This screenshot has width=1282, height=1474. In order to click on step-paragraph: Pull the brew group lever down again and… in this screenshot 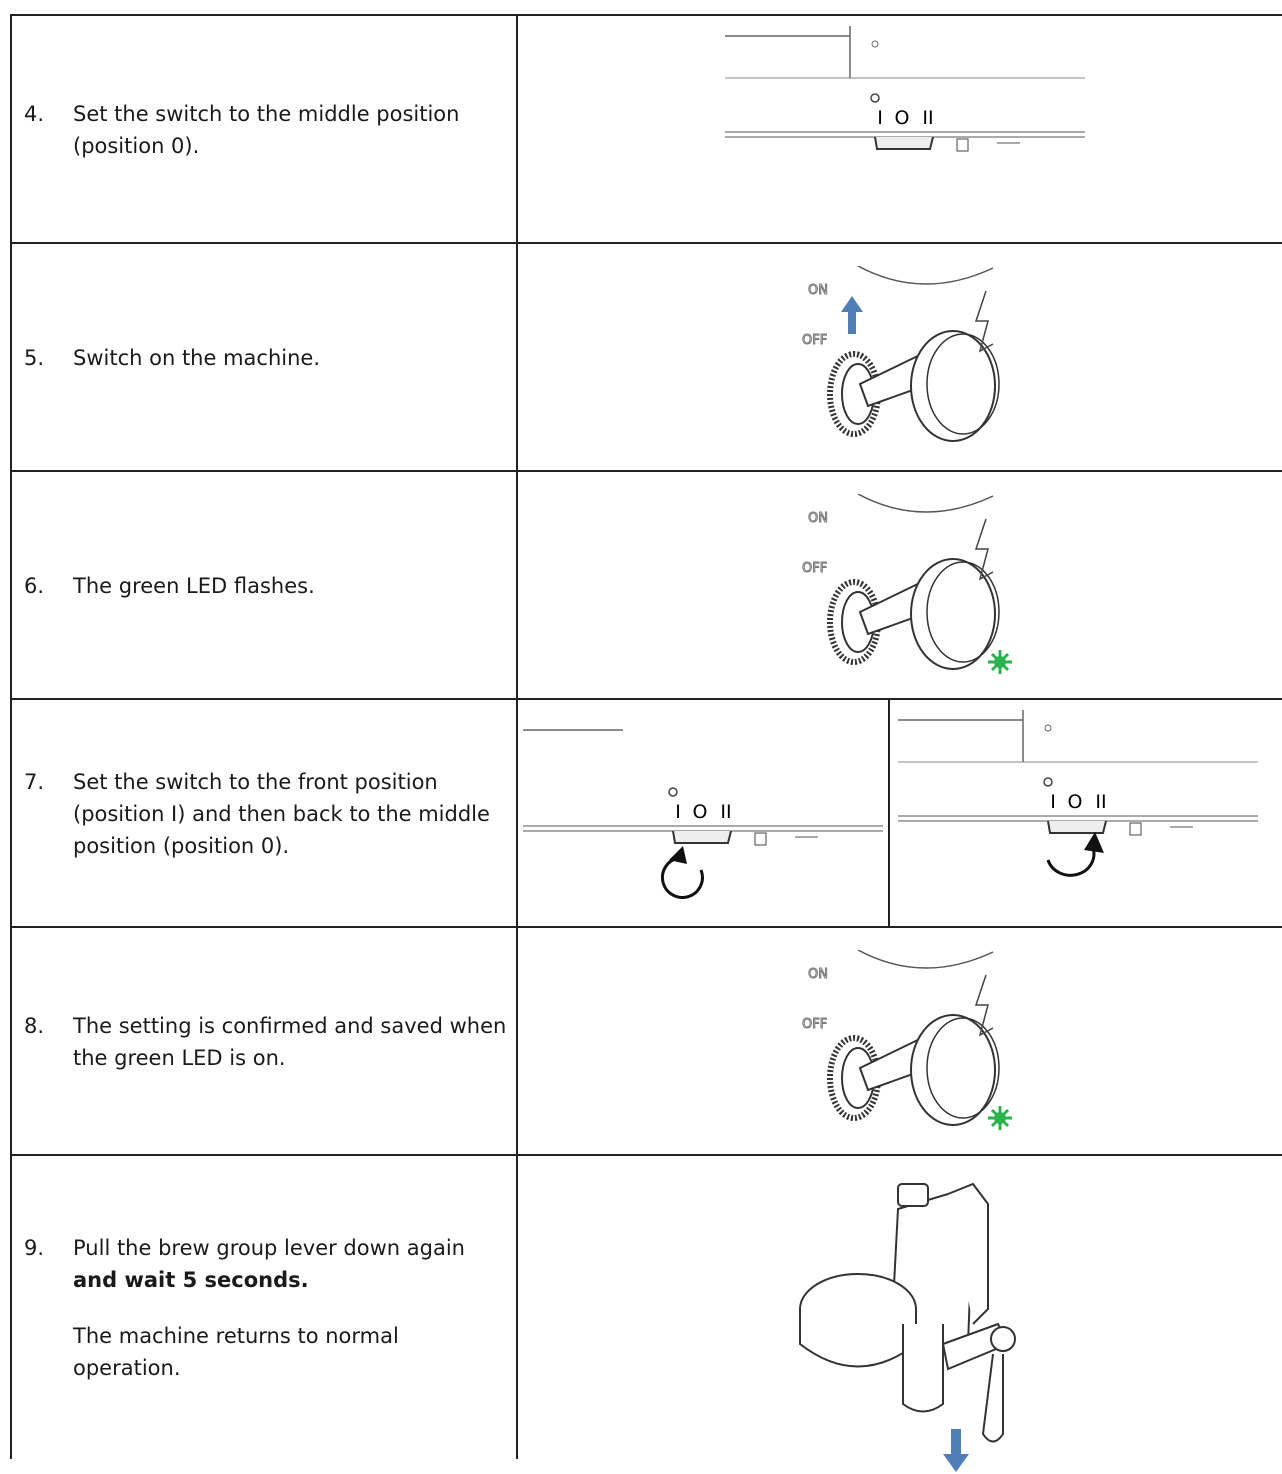, I will do `click(290, 1264)`.